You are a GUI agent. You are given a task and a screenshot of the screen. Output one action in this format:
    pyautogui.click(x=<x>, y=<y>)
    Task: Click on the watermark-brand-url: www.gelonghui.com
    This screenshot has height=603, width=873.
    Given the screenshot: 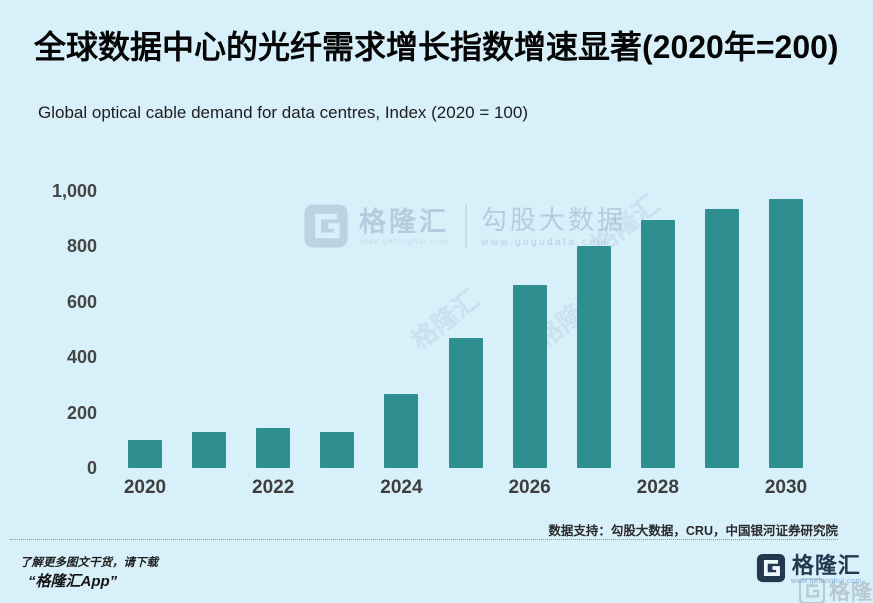 What is the action you would take?
    pyautogui.click(x=404, y=241)
    